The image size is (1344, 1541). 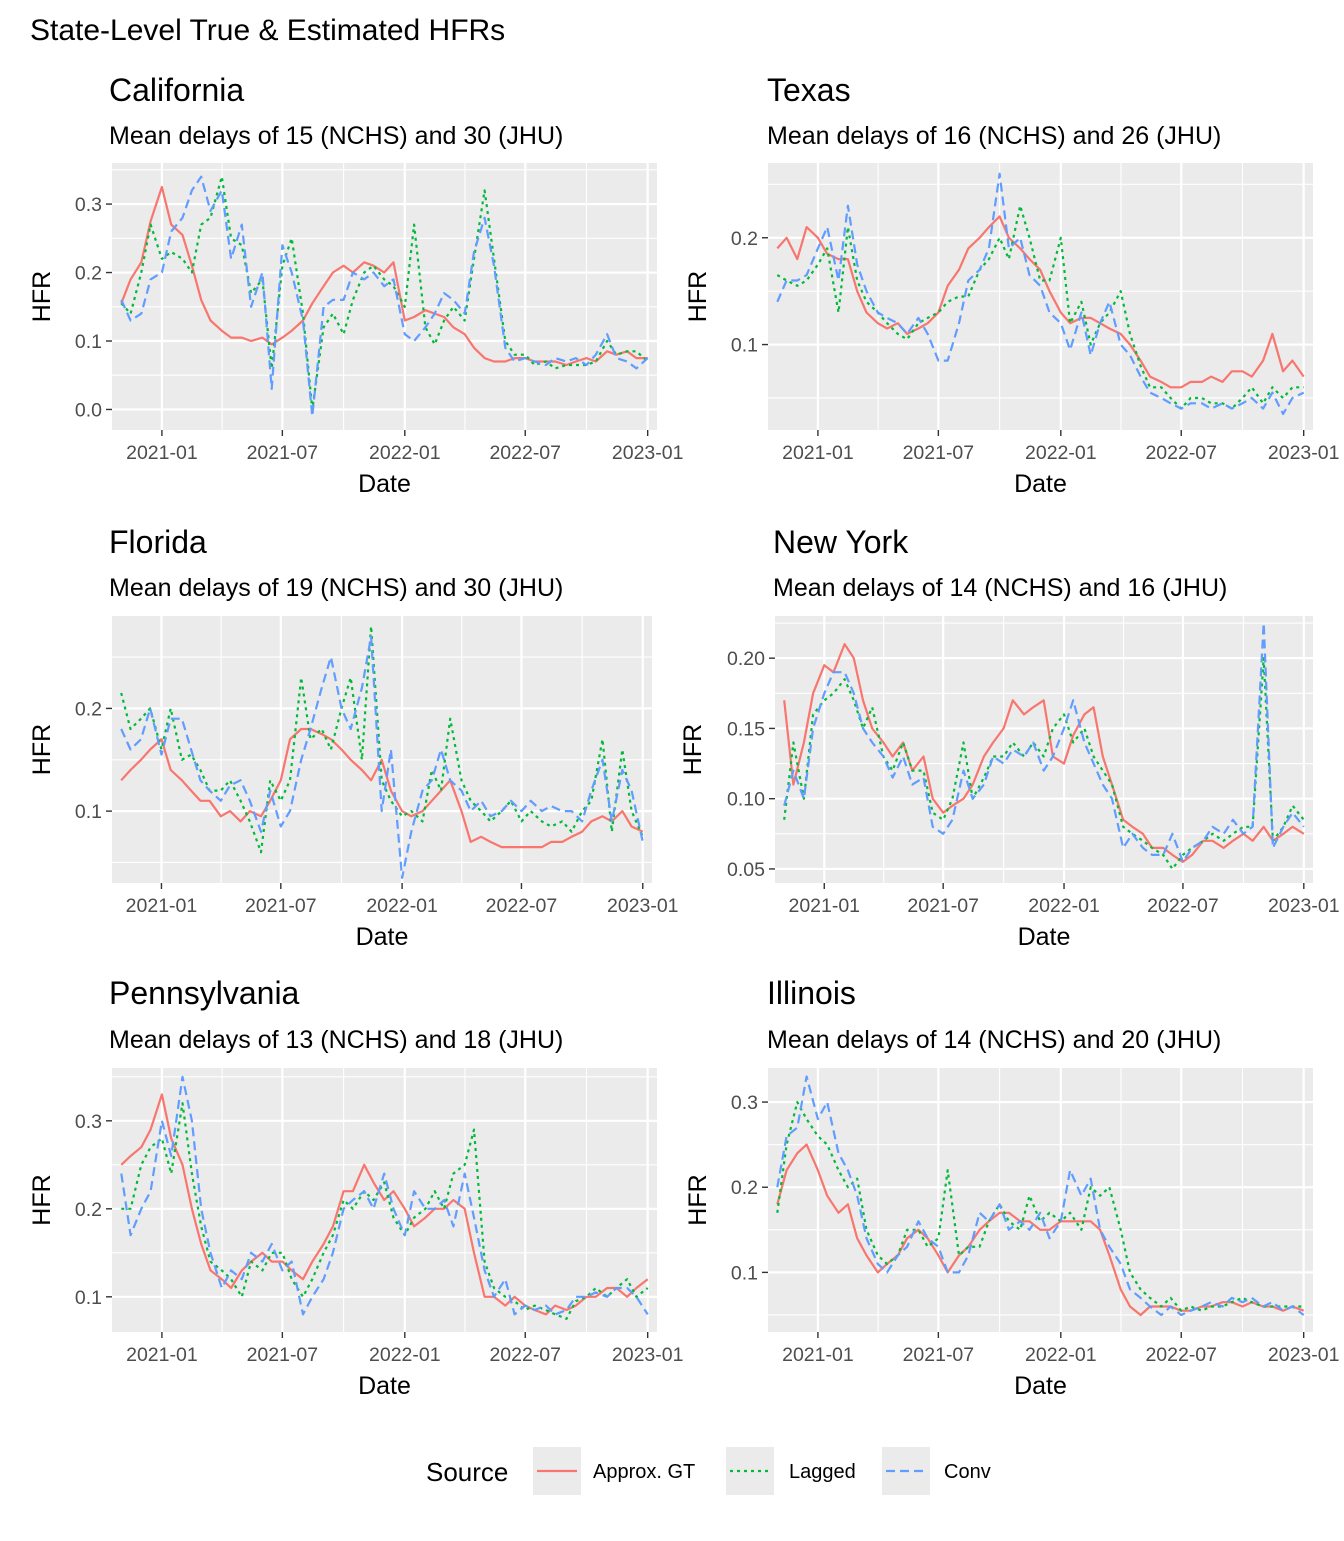 What do you see at coordinates (644, 1472) in the screenshot?
I see `legend-label: Approx. GT` at bounding box center [644, 1472].